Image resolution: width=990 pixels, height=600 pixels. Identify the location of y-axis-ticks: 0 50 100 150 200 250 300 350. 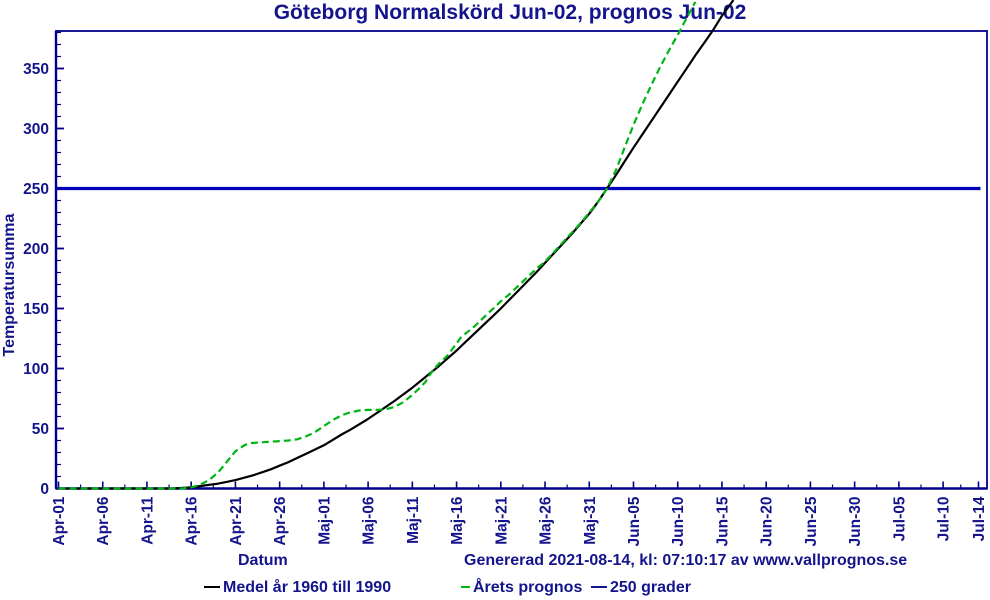
(43, 264).